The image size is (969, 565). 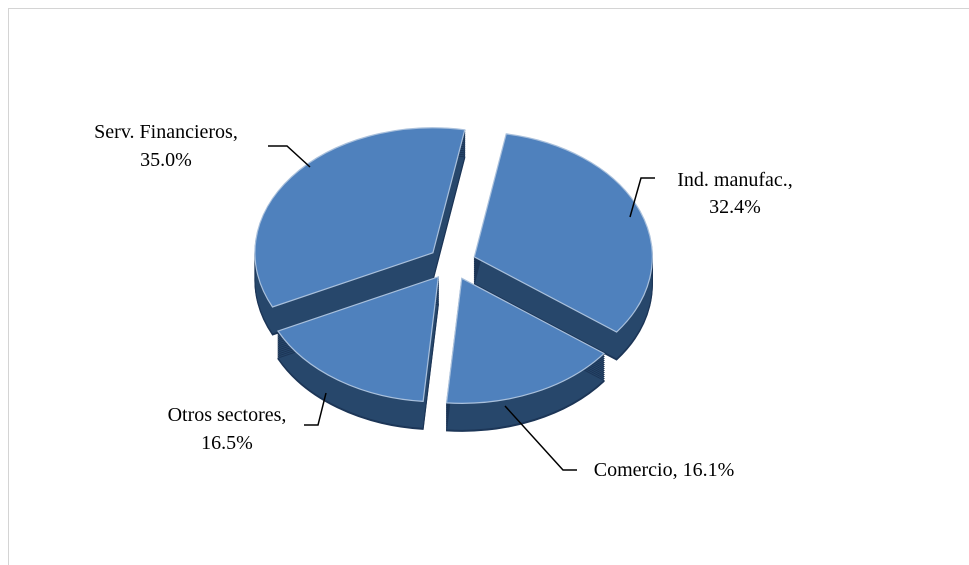 What do you see at coordinates (315, 409) in the screenshot?
I see `leader-line-otros-sectores` at bounding box center [315, 409].